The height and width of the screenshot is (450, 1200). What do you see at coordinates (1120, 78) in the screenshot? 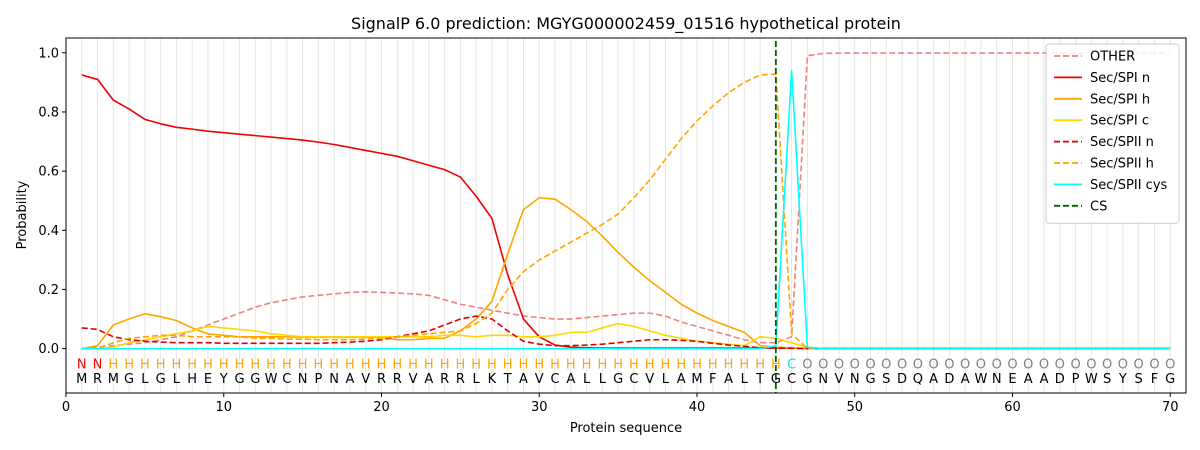
I see `legend-label: Sec/SPI n` at bounding box center [1120, 78].